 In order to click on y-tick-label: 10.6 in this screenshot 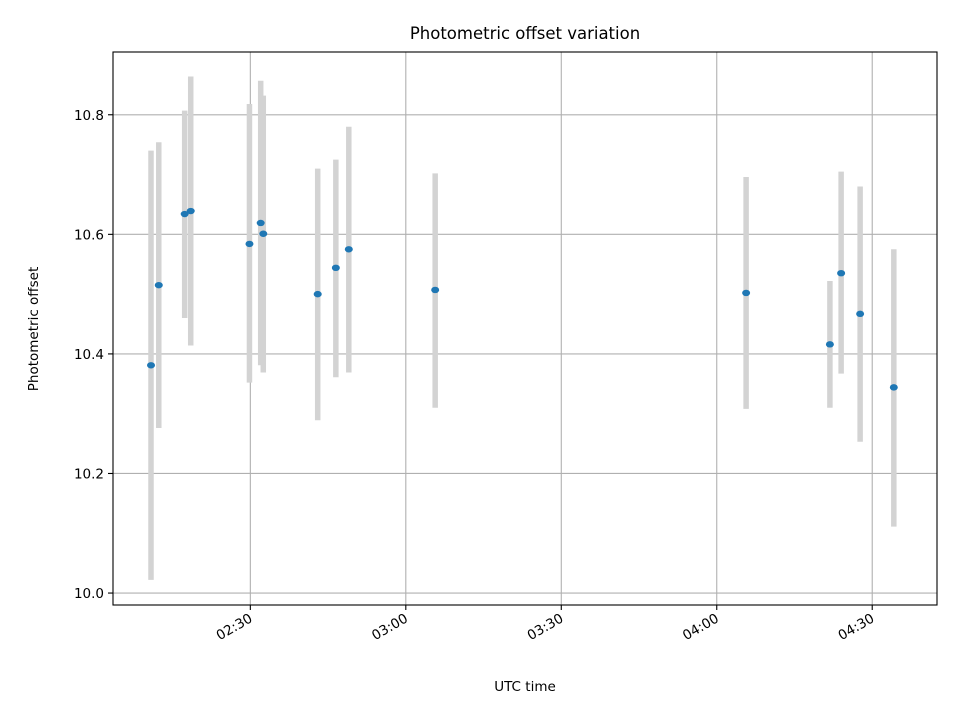, I will do `click(89, 235)`.